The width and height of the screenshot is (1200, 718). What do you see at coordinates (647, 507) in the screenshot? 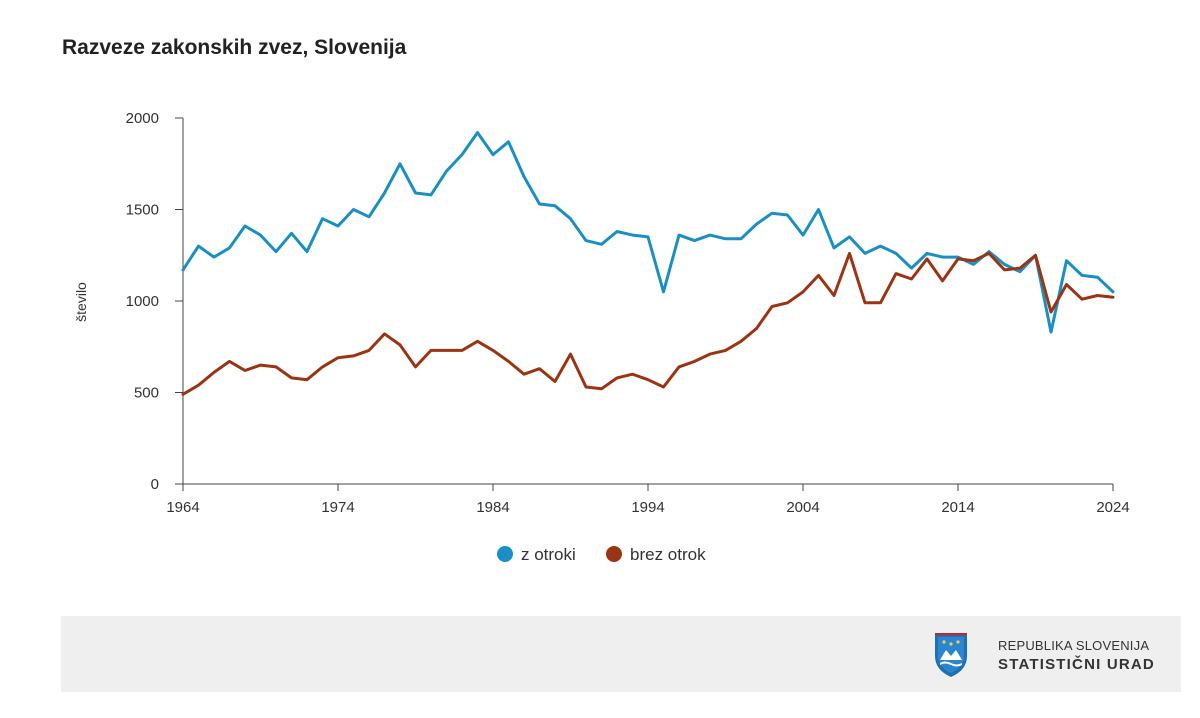
I see `x-tick-label: 1994` at bounding box center [647, 507].